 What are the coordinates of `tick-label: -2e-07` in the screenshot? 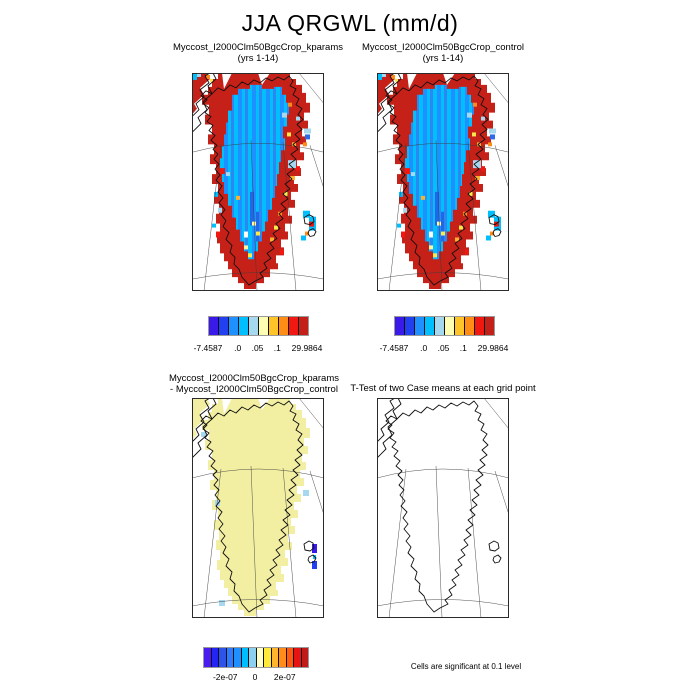 It's located at (225, 677).